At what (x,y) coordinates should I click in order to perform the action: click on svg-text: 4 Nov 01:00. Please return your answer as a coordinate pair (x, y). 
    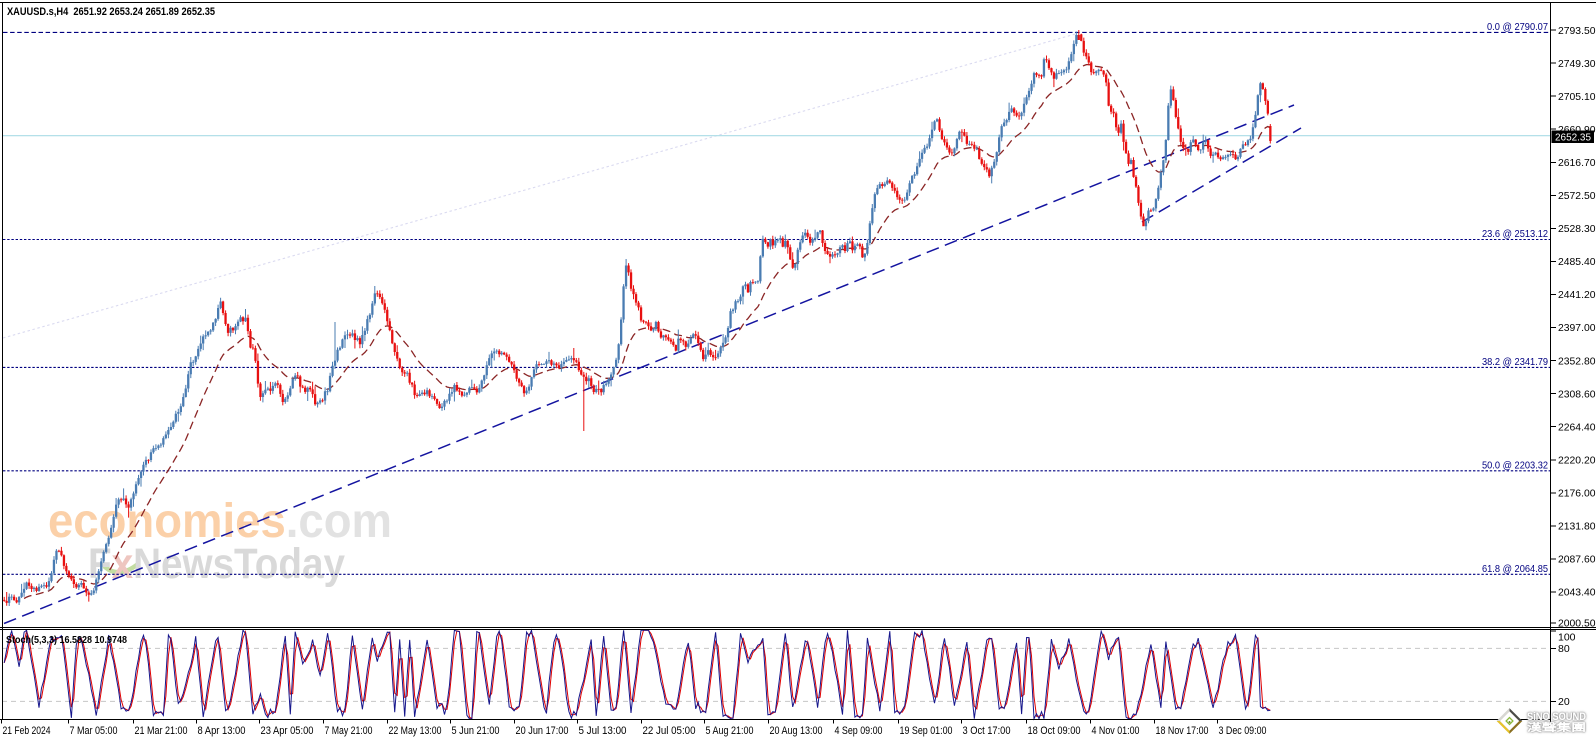
    Looking at the image, I should click on (1116, 731).